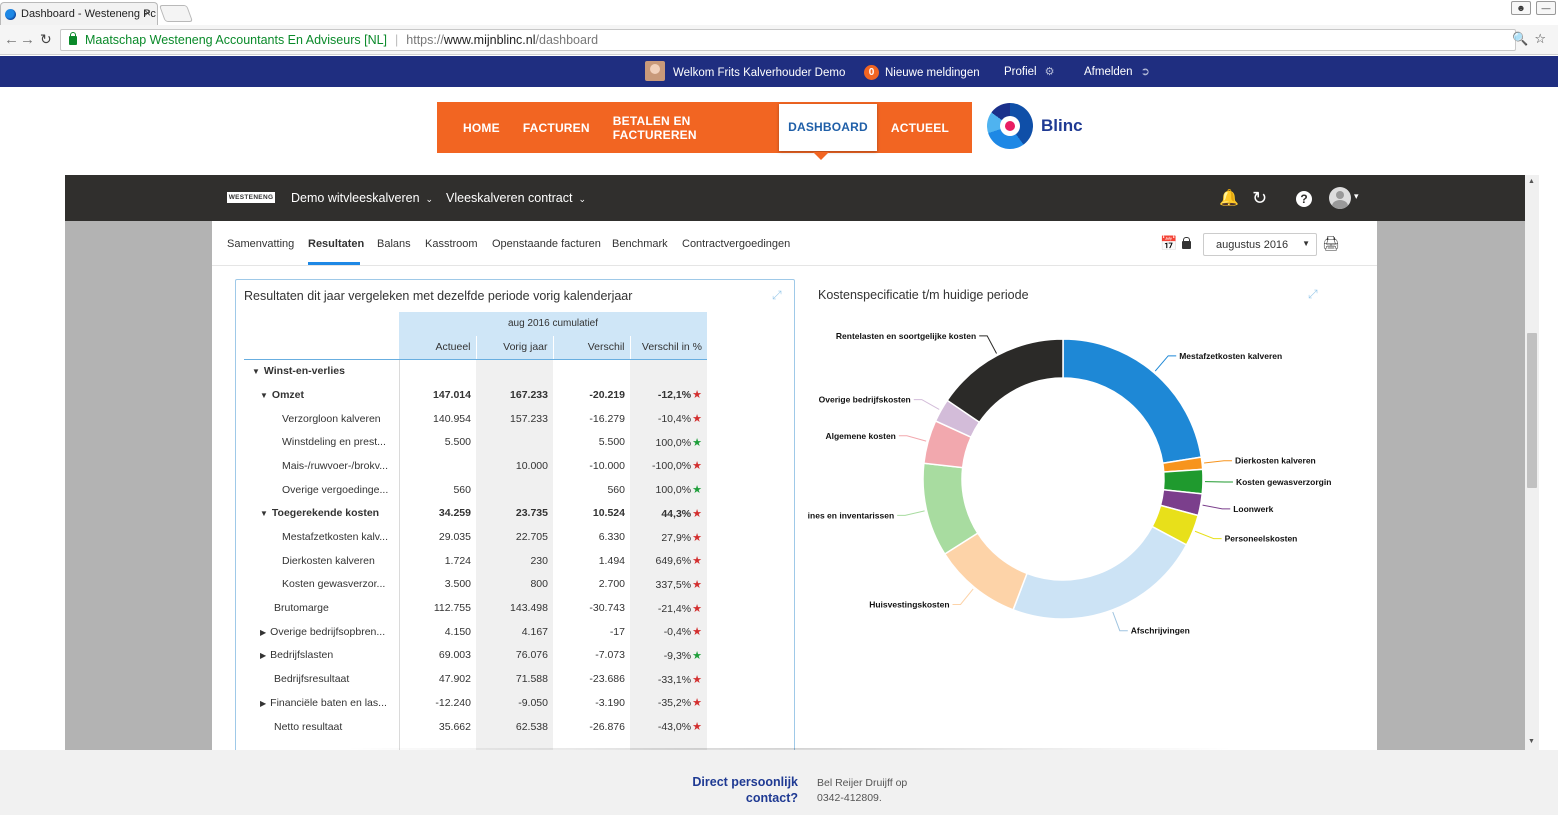 The height and width of the screenshot is (815, 1558). Describe the element at coordinates (592, 347) in the screenshot. I see `column-header-verschil: Verschil` at that location.